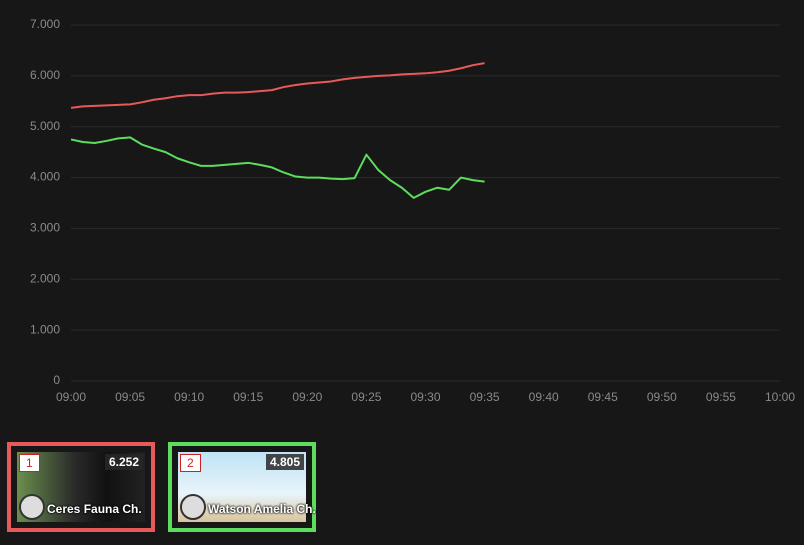 The width and height of the screenshot is (804, 545). What do you see at coordinates (123, 462) in the screenshot?
I see `card-value: 6.252` at bounding box center [123, 462].